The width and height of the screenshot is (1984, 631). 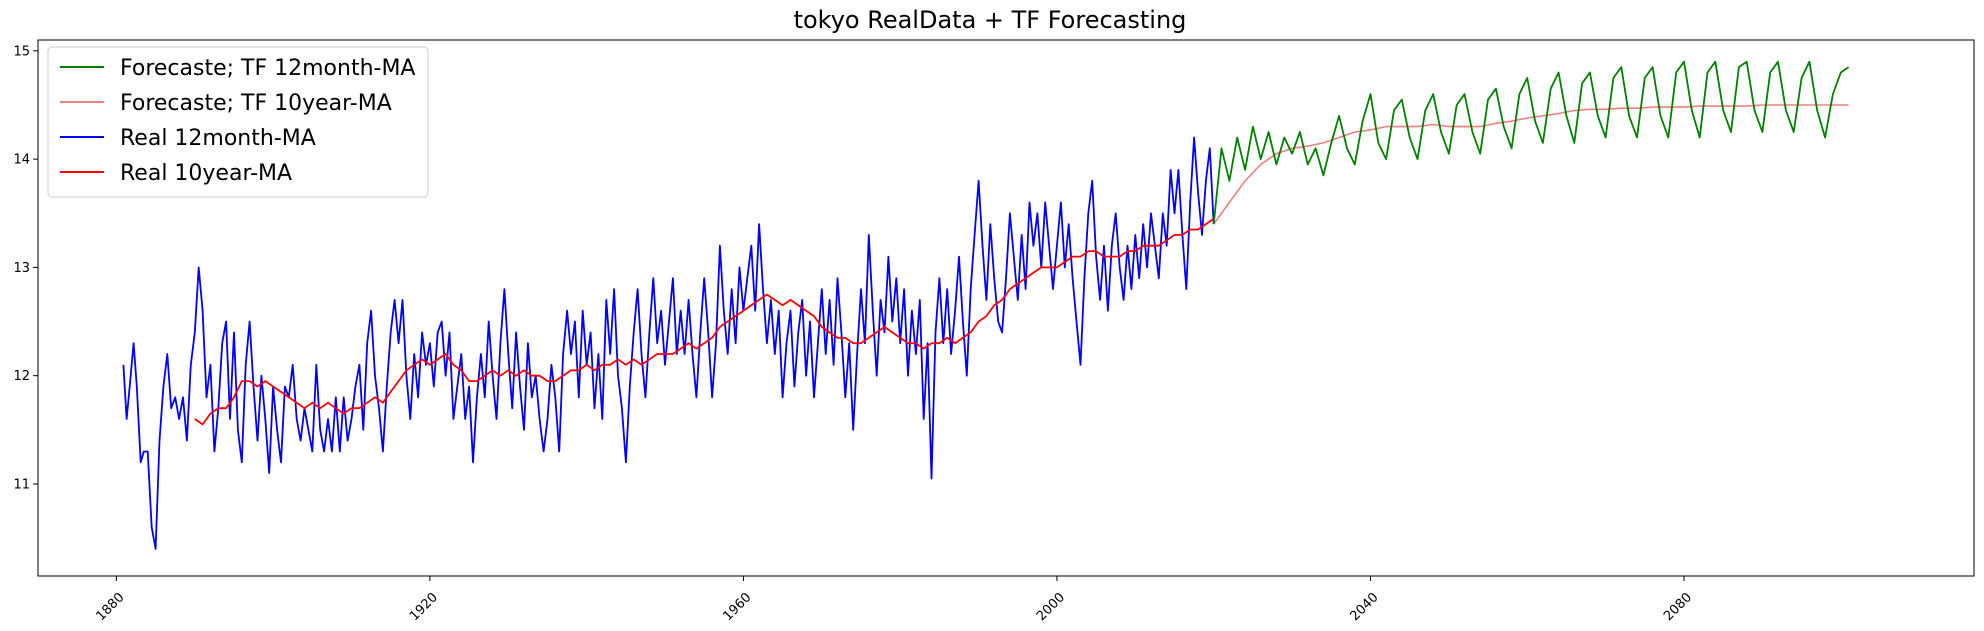 I want to click on legend-box, so click(x=238, y=122).